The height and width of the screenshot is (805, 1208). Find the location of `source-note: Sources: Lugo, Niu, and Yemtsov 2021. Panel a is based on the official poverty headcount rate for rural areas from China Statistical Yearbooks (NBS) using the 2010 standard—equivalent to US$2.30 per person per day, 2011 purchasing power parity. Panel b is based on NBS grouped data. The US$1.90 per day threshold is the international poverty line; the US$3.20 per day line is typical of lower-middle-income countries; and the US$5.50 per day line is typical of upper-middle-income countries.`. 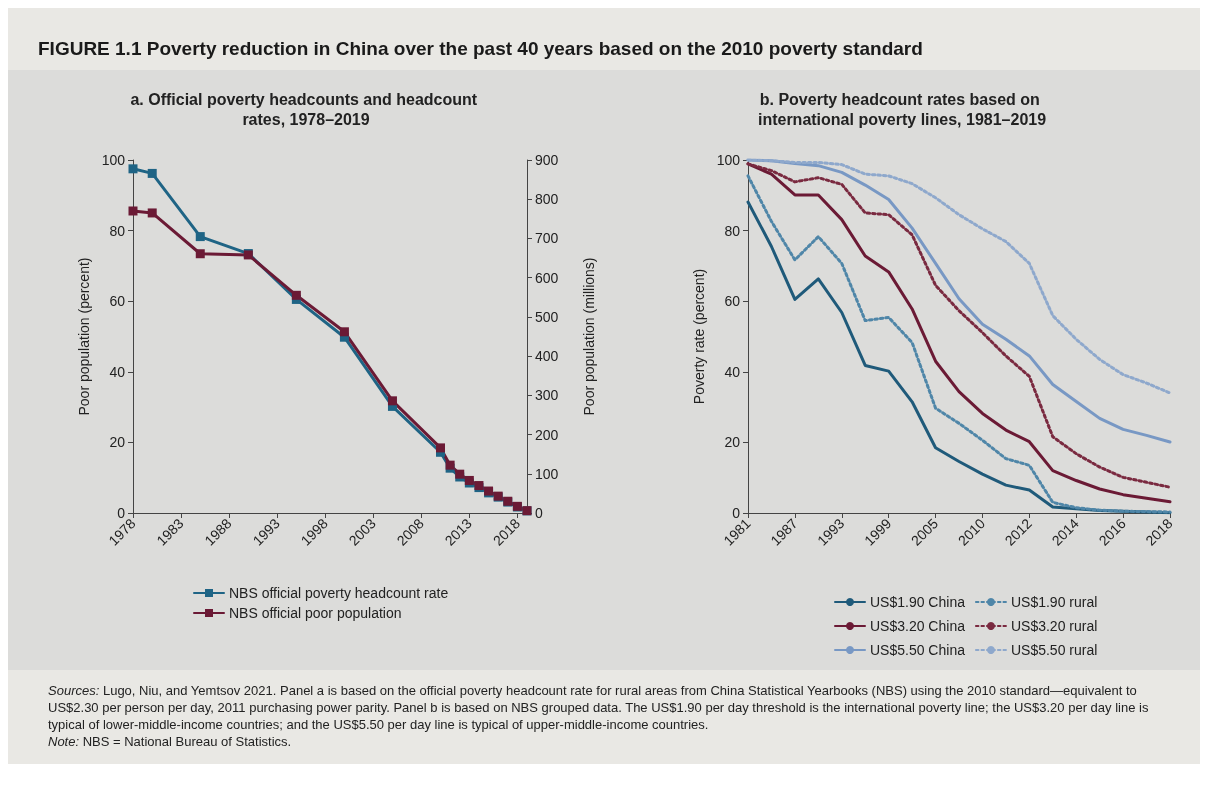

source-note: Sources: Lugo, Niu, and Yemtsov 2021. Panel a is based on the official poverty headcount rate for rural areas from China Statistical Yearbooks (NBS) using the 2010 standard—equivalent to US$2.30 per person per day, 2011 purchasing power parity. Panel b is based on NBS grouped data. The US$1.90 per day threshold is the international poverty line; the US$3.20 per day line is typical of lower-middle-income countries; and the US$5.50 per day line is typical of upper-middle-income countries. is located at coordinates (599, 707).